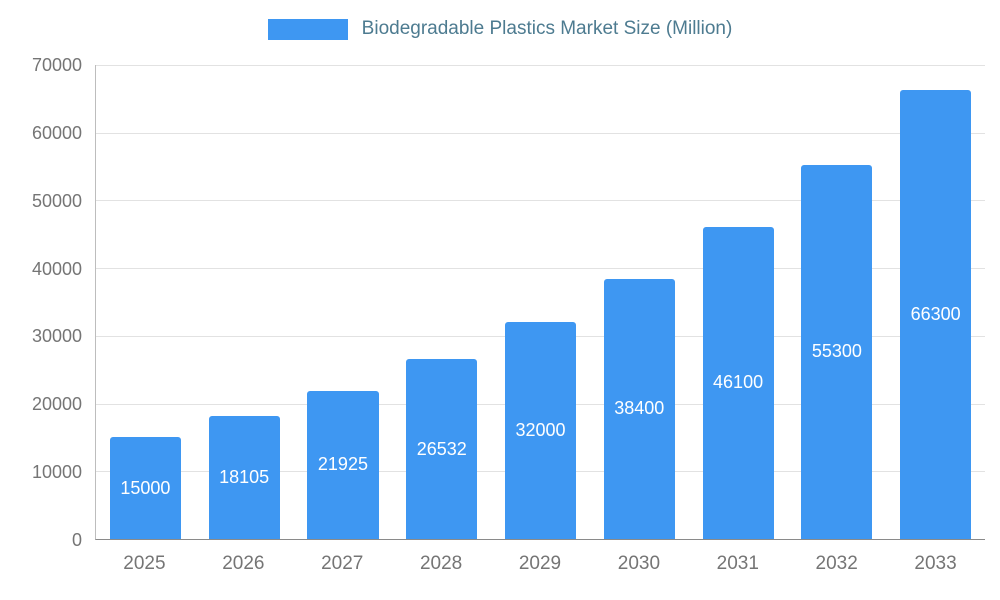 Image resolution: width=1000 pixels, height=600 pixels. What do you see at coordinates (56, 472) in the screenshot?
I see `y-axis-tick-label: 10000` at bounding box center [56, 472].